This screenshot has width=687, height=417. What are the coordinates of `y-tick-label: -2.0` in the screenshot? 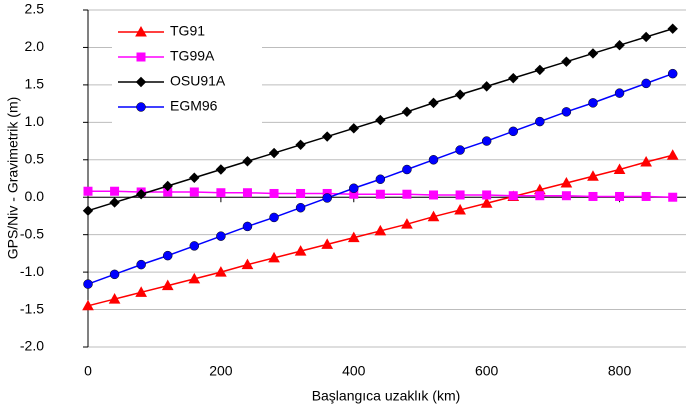 It's located at (32, 346).